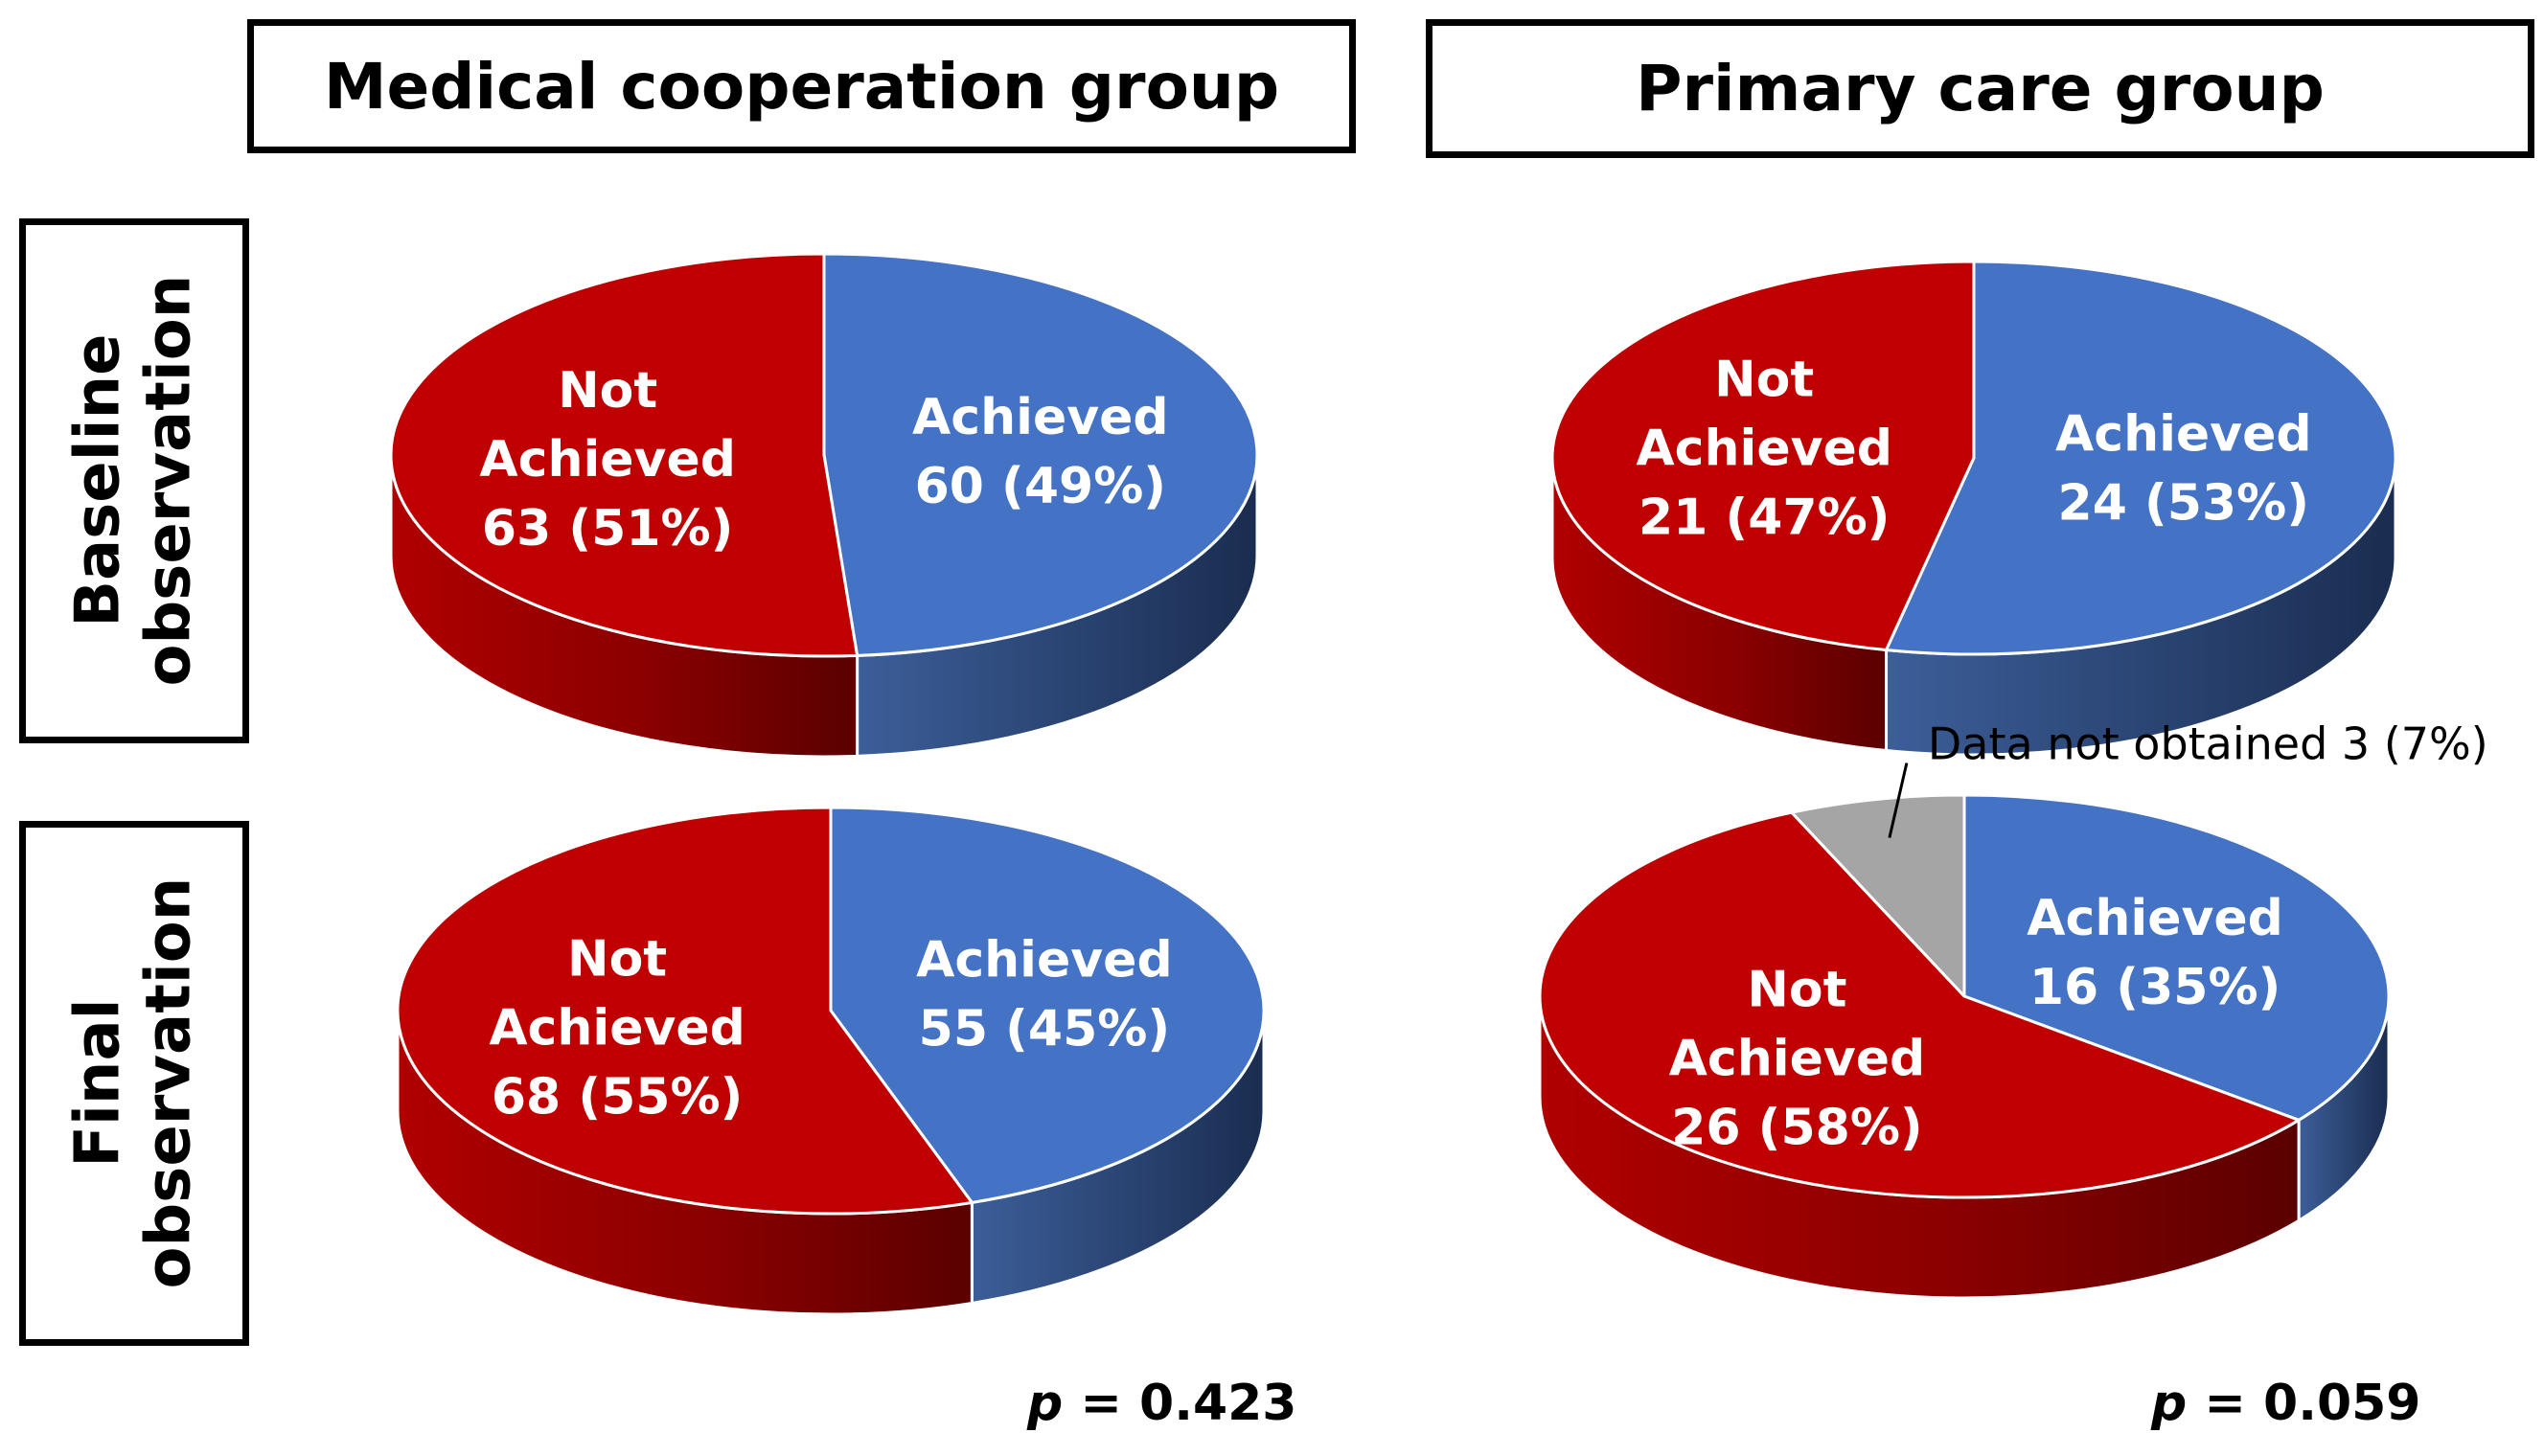 This screenshot has height=1456, width=2544. I want to click on p-value-medical: p = 0.423, so click(1162, 1404).